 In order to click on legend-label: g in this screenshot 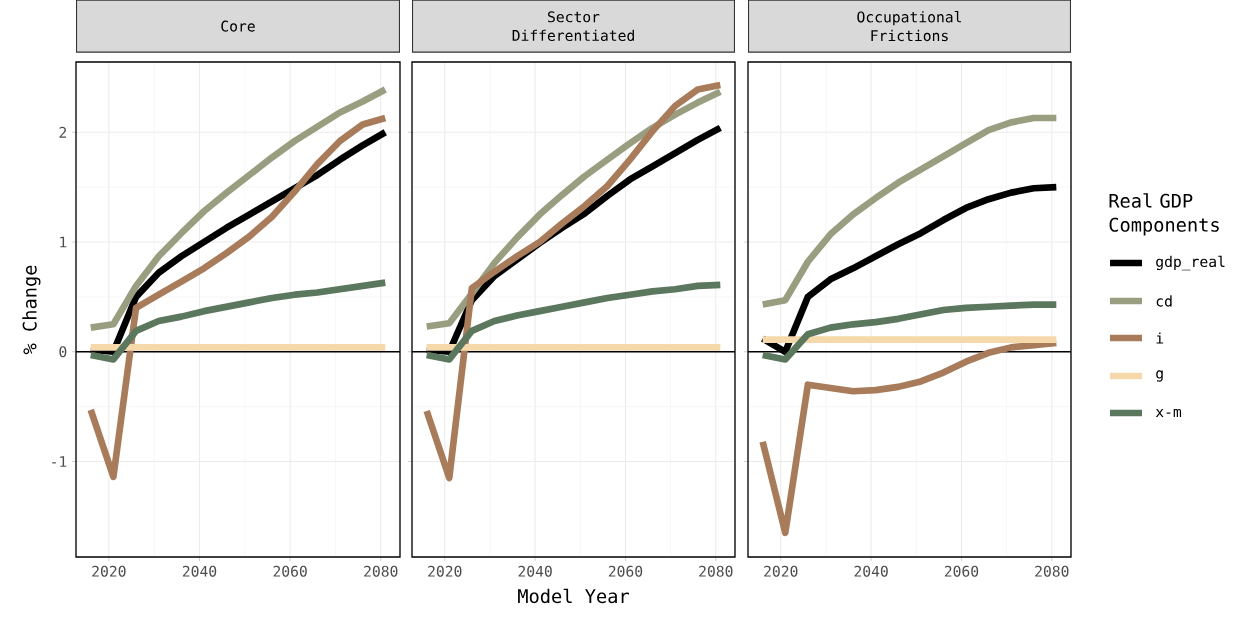, I will do `click(1159, 376)`.